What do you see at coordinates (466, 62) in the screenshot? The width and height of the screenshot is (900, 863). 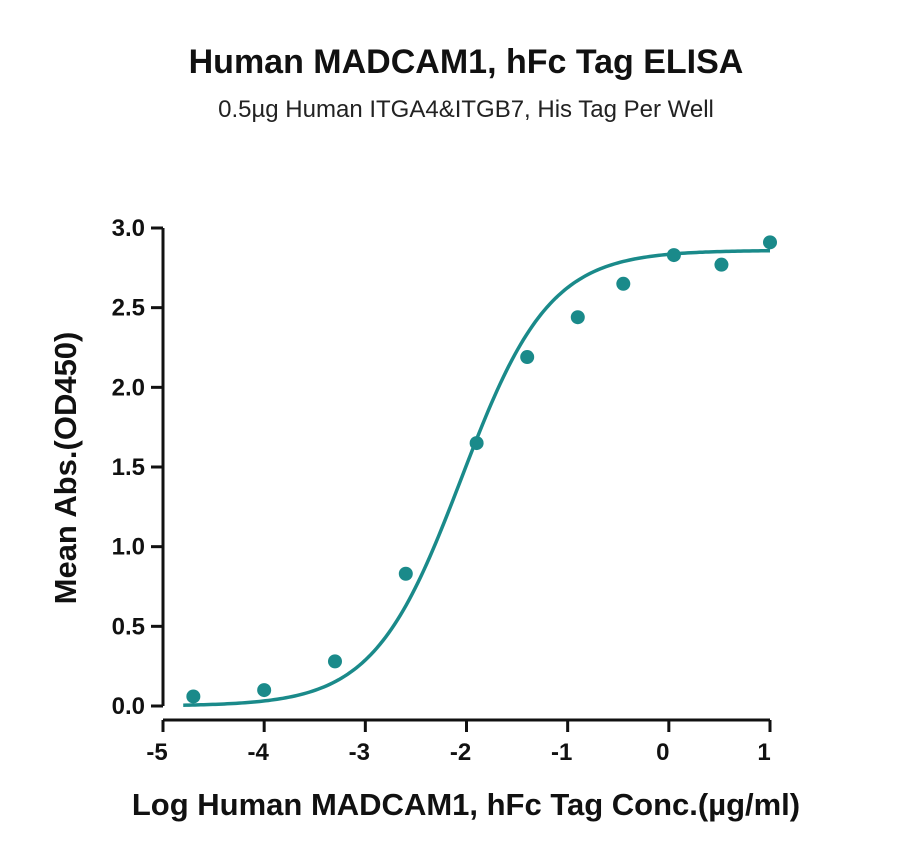 I see `chart-title: Human MADCAM1, hFc Tag ELISA` at bounding box center [466, 62].